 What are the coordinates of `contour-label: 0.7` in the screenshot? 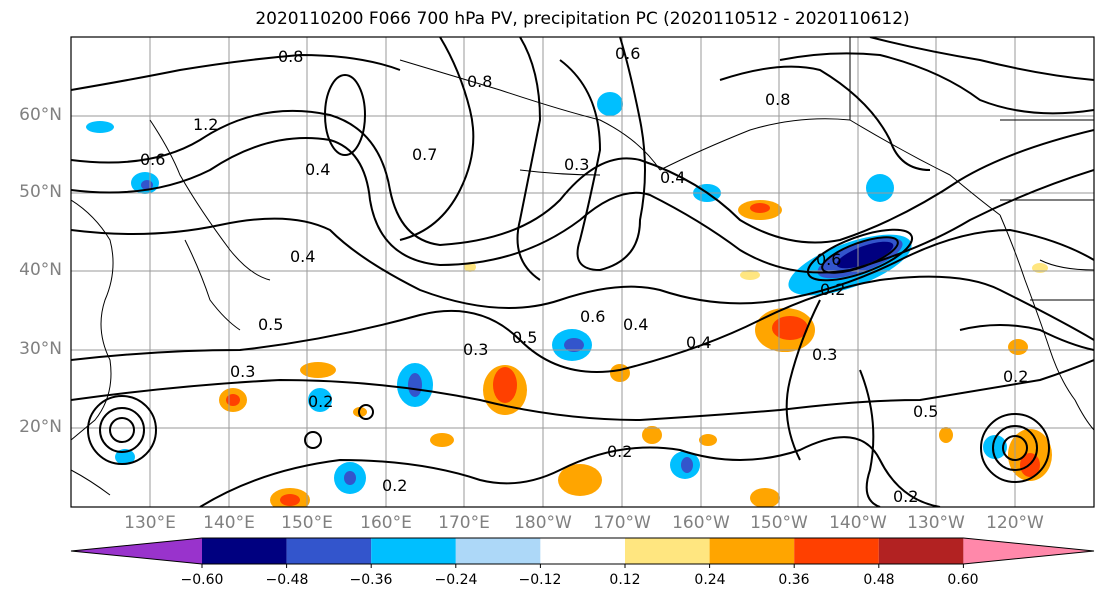 It's located at (424, 154).